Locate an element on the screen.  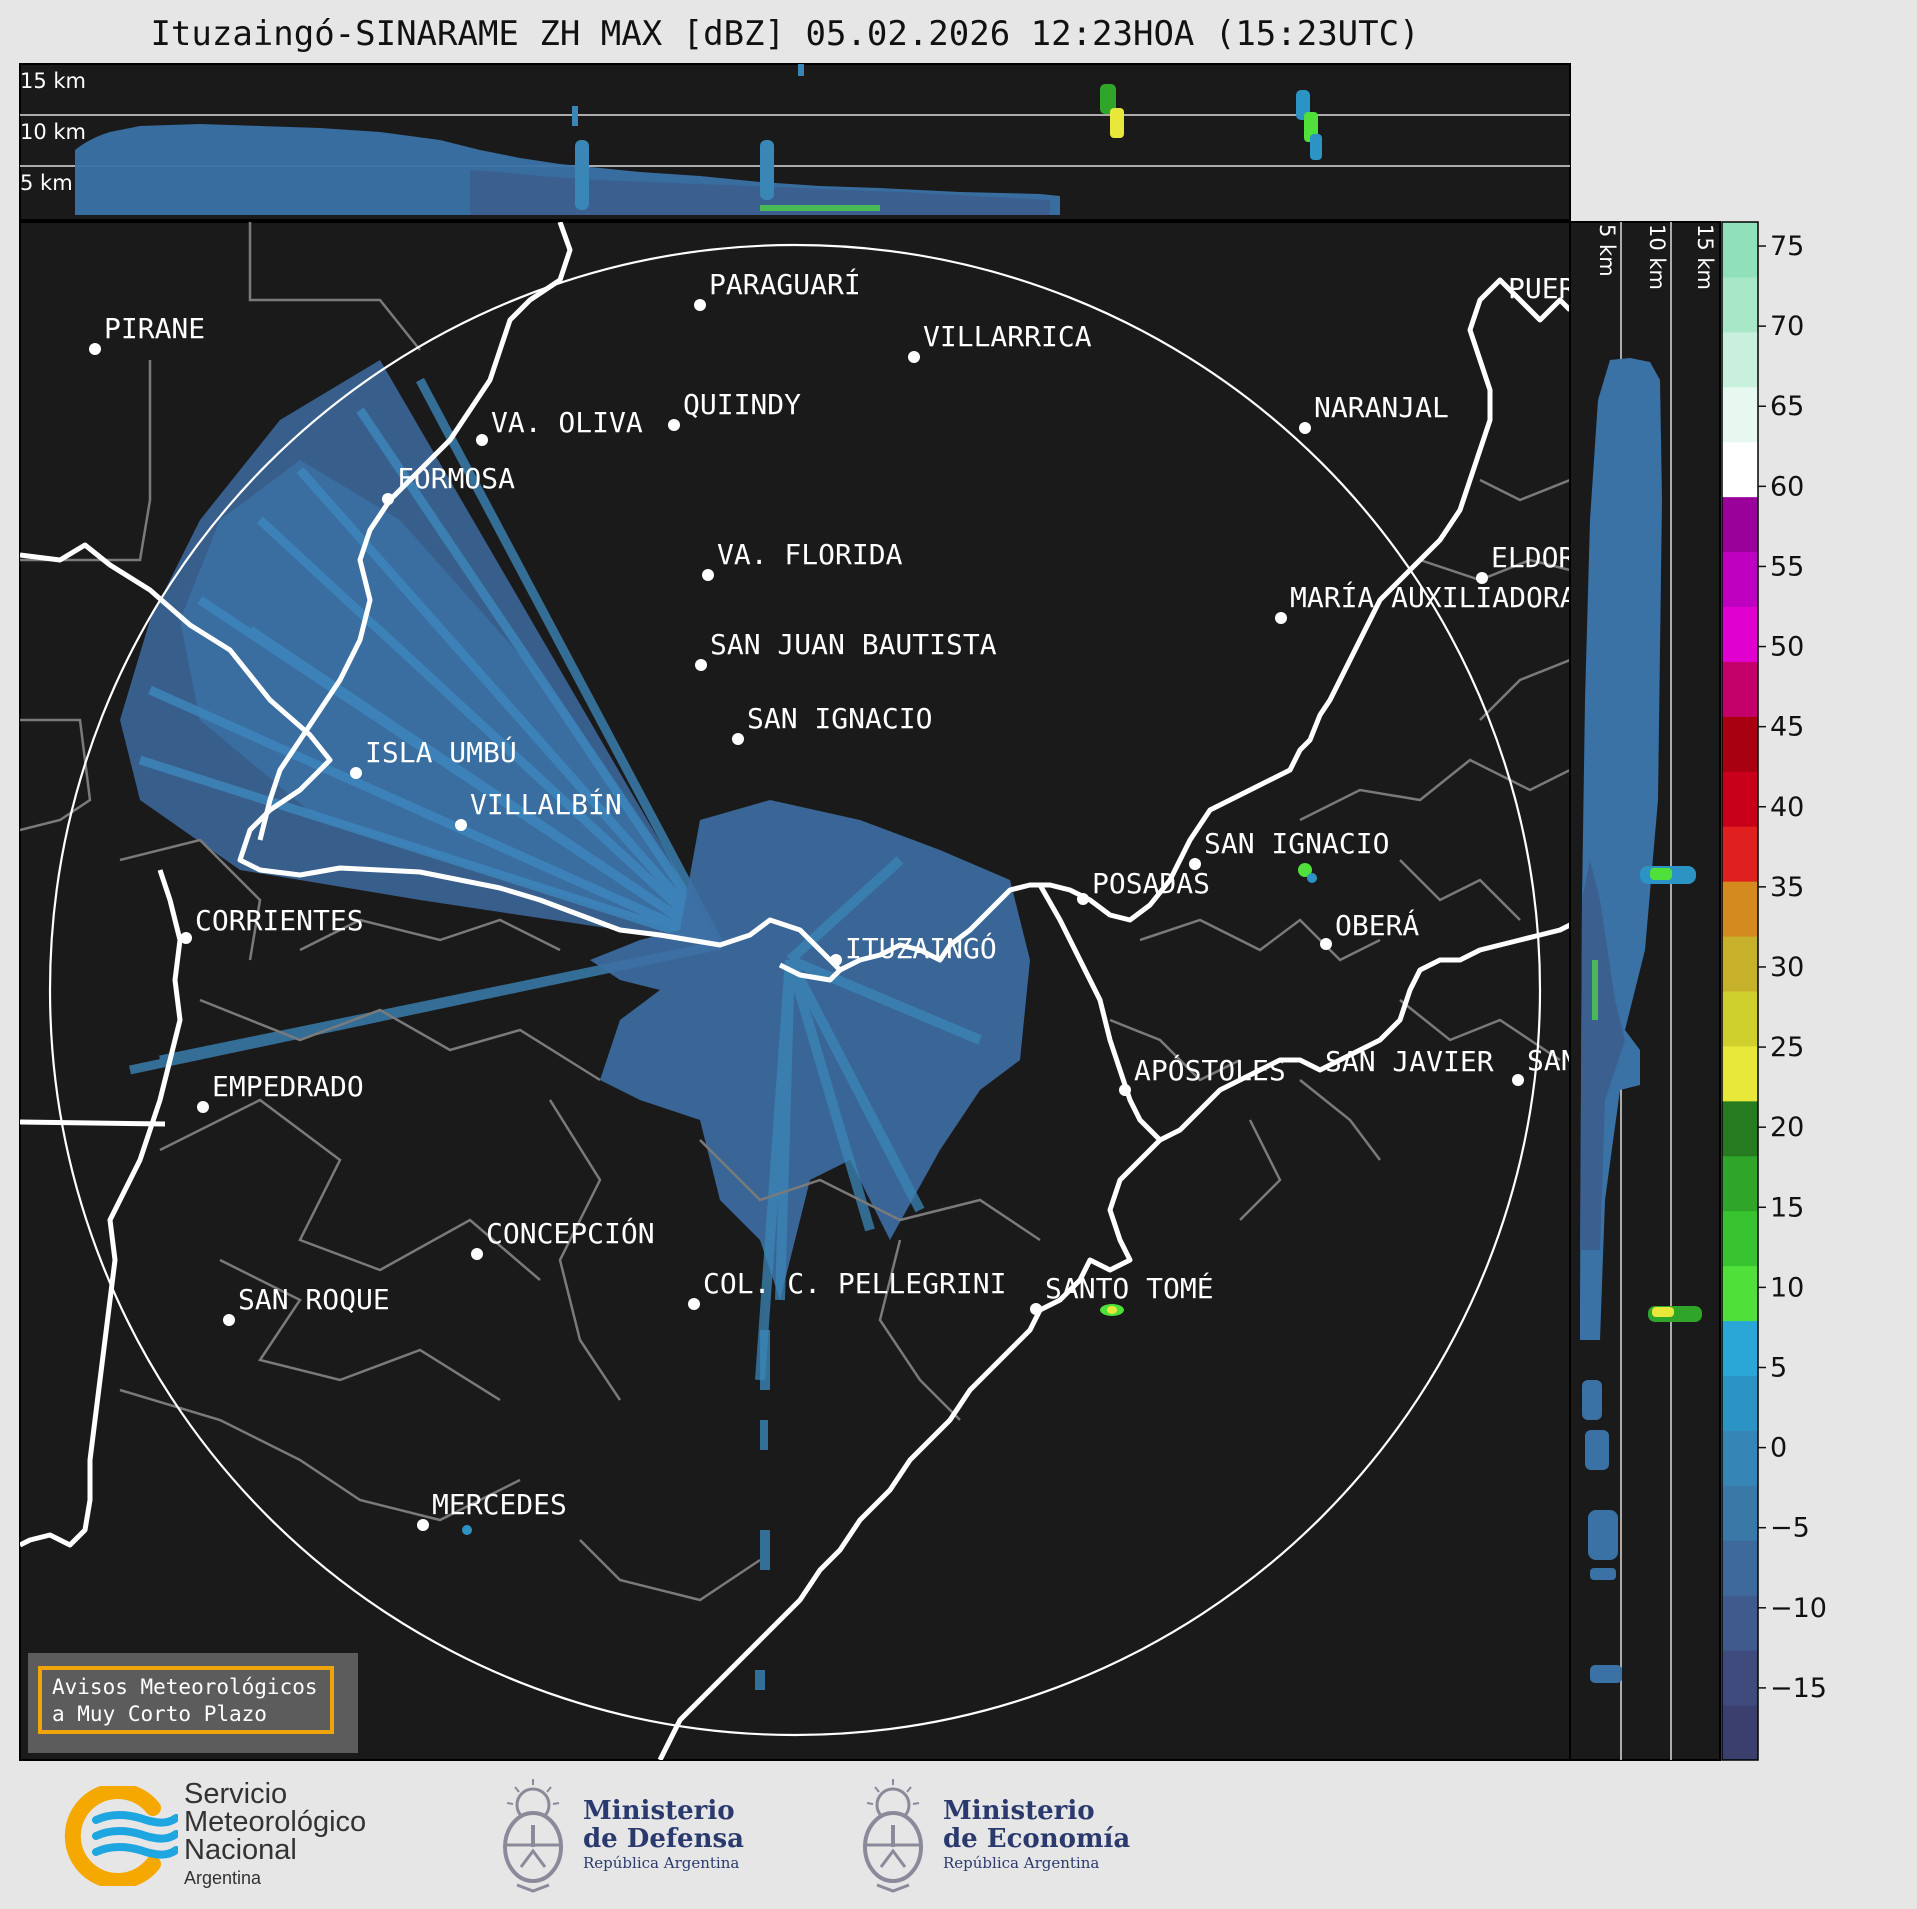
city-maria-auxiliadora: MARÍA AUXILIADORA is located at coordinates (1426, 602).